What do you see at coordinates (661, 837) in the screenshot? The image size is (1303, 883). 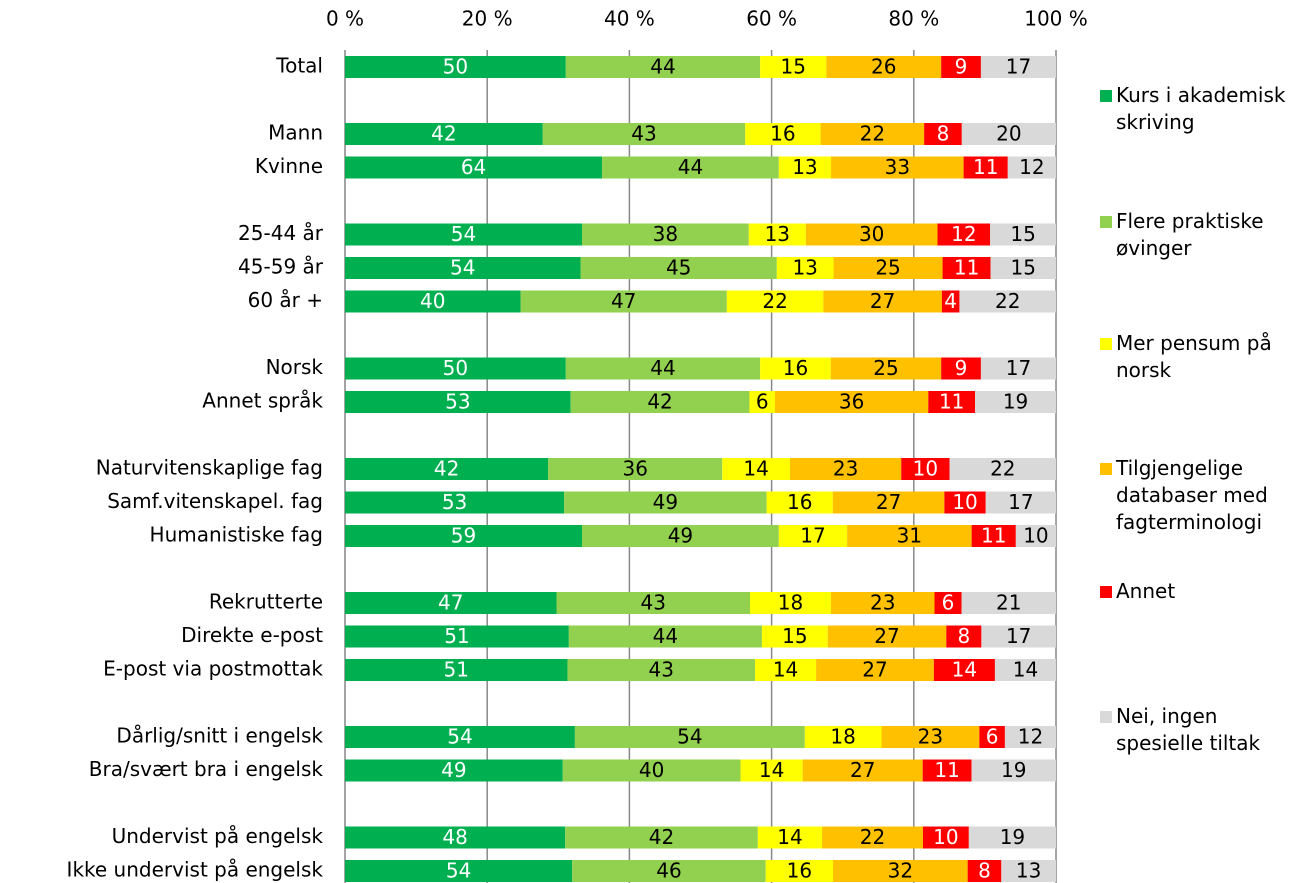 I see `data-label: 42` at bounding box center [661, 837].